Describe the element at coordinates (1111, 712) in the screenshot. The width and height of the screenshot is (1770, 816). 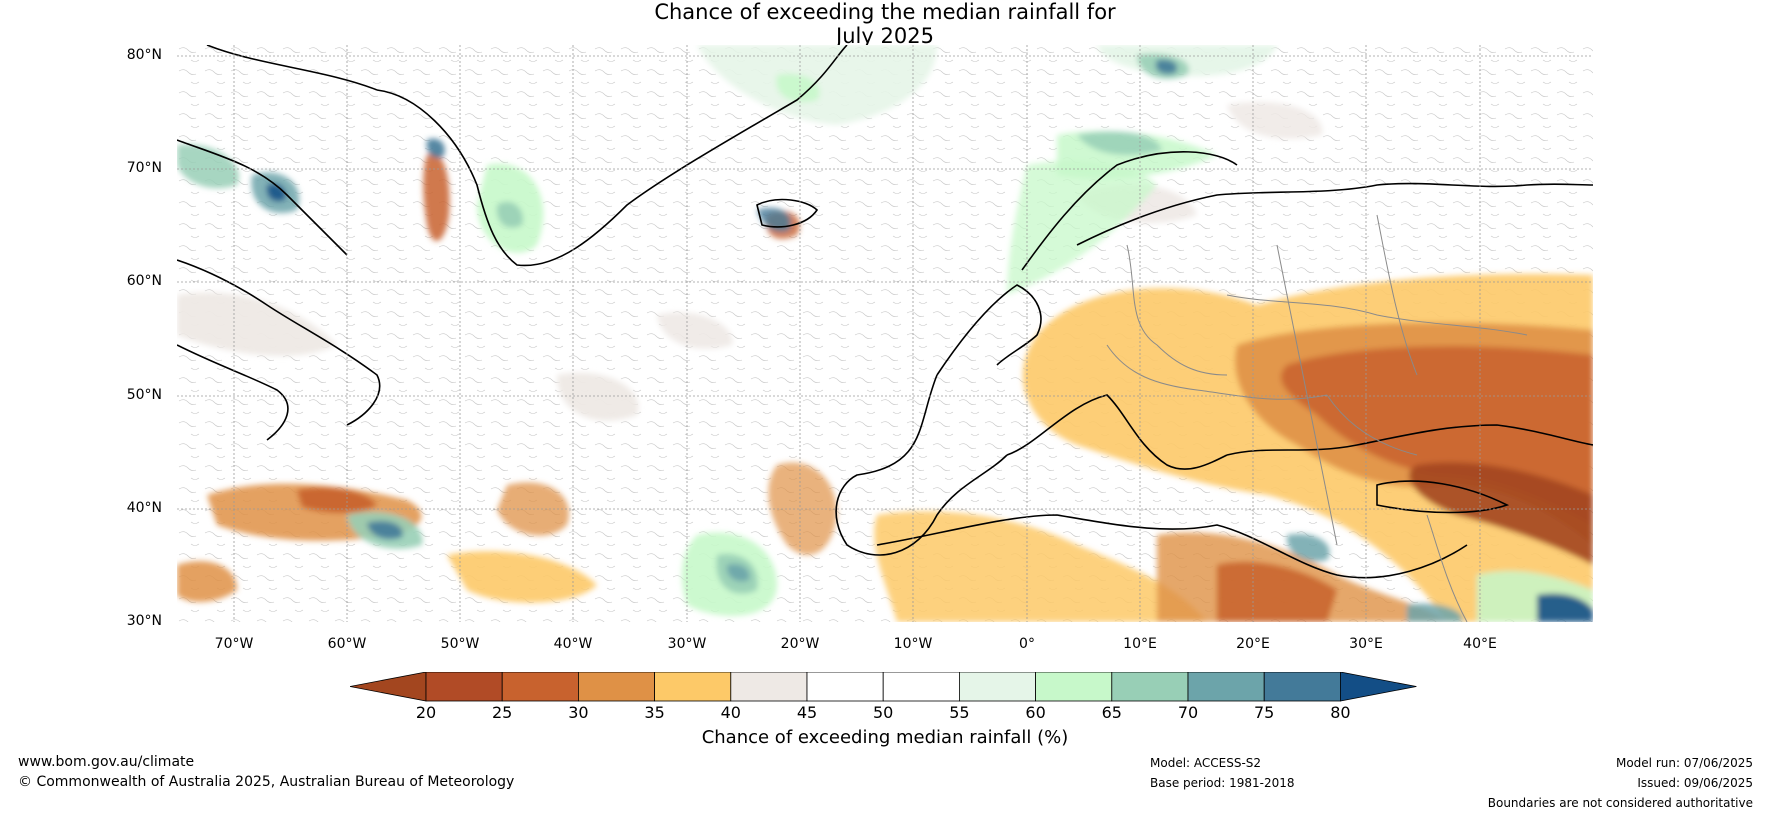
I see `colorbar-tick-label: 65` at that location.